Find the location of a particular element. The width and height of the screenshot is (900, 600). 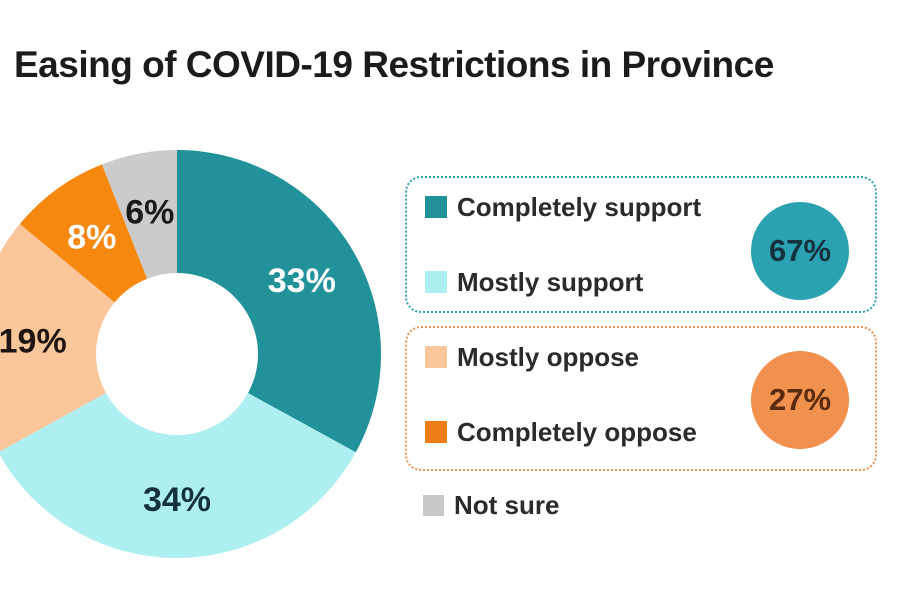

pie-slice-label: 8% is located at coordinates (91, 238).